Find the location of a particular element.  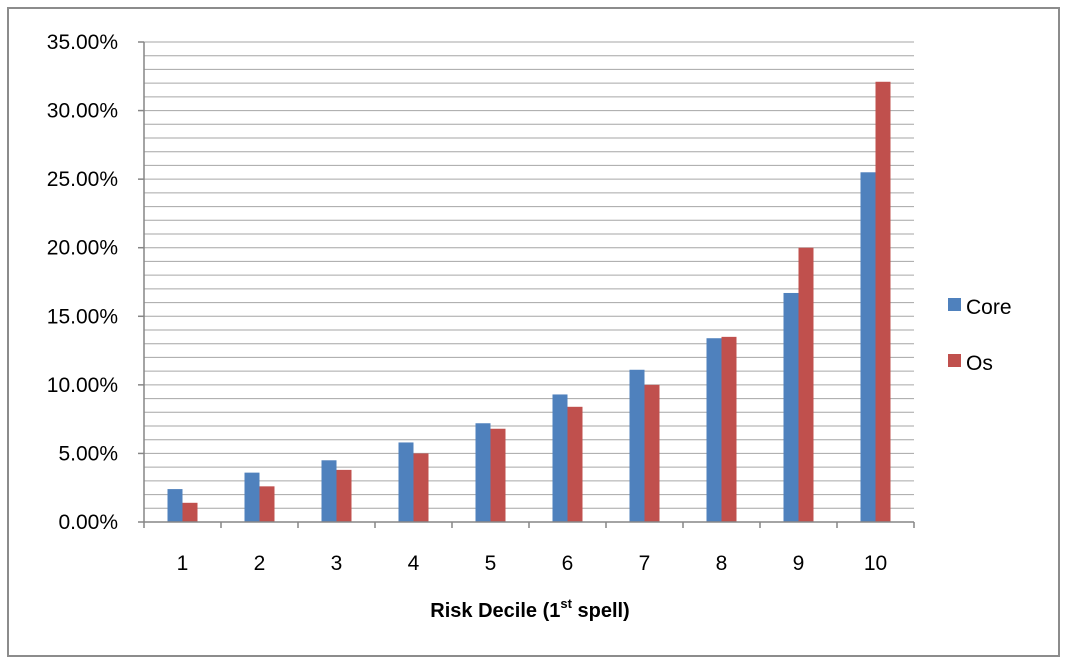

x-axis-title-end: spell) is located at coordinates (601, 611).